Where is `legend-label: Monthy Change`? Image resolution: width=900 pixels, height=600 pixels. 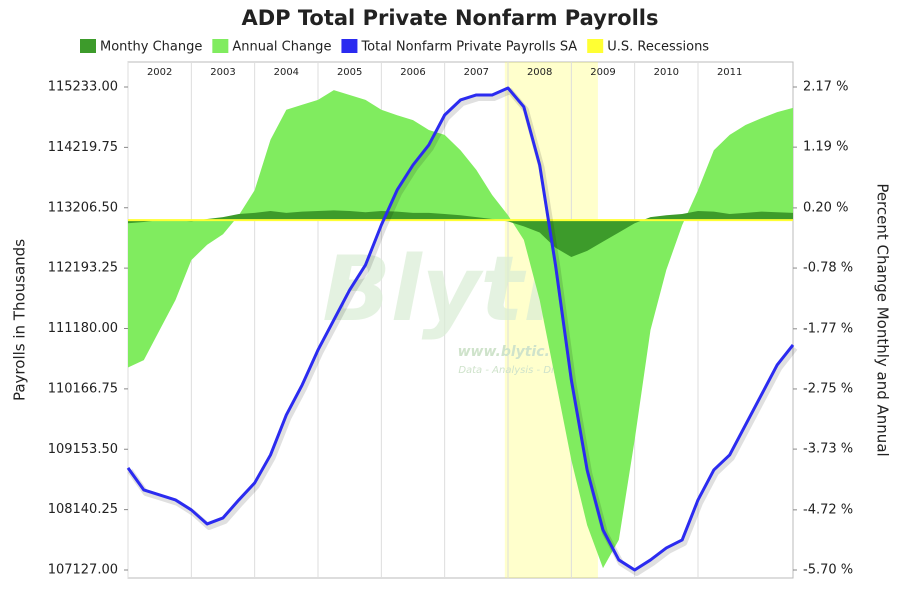
legend-label: Monthy Change is located at coordinates (151, 47).